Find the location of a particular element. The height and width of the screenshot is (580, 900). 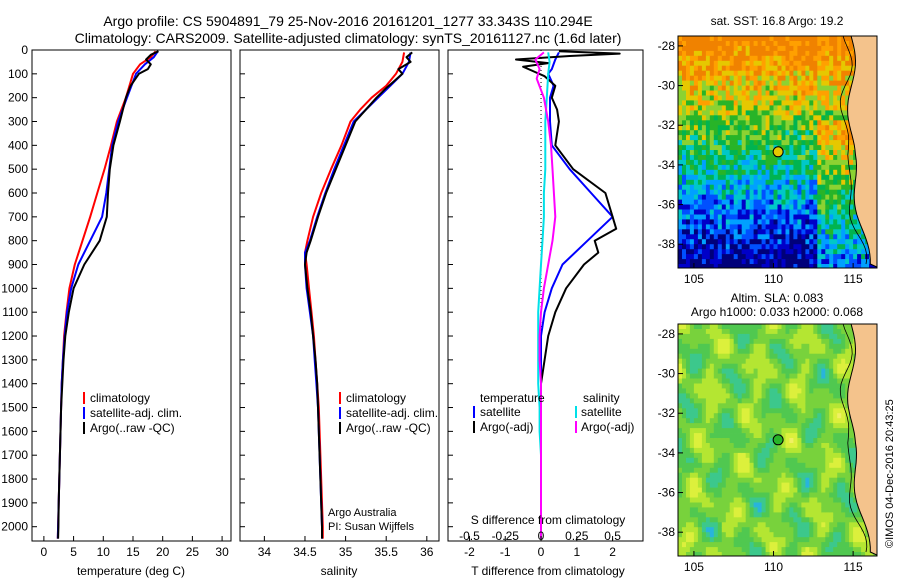

depth-tick-label: 700 is located at coordinates (18, 217).